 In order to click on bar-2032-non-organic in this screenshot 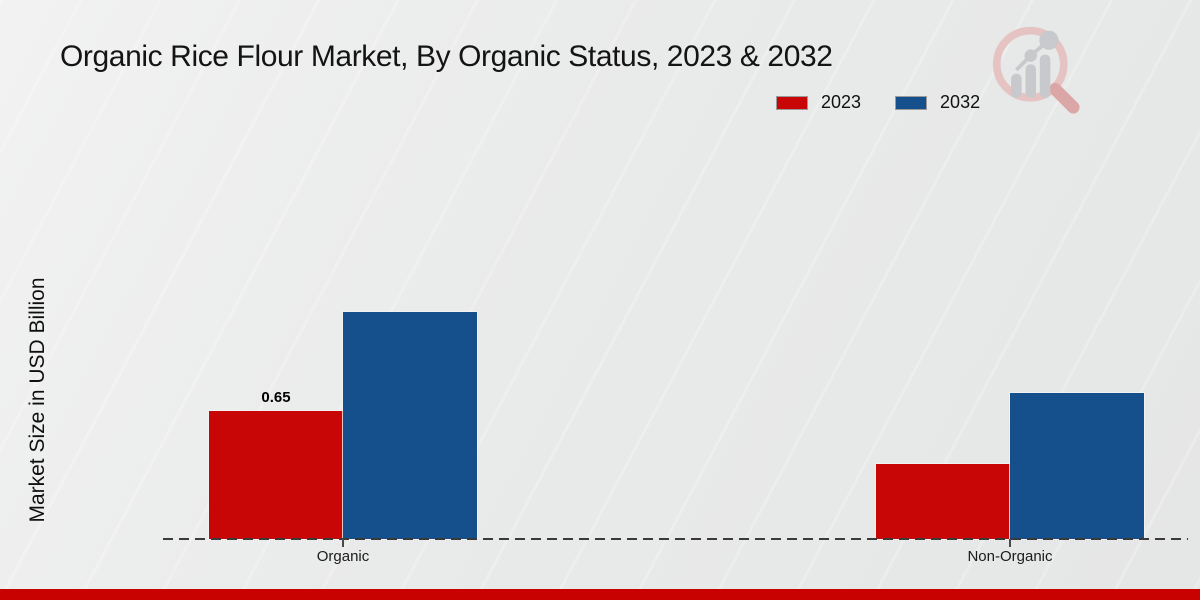, I will do `click(1077, 466)`.